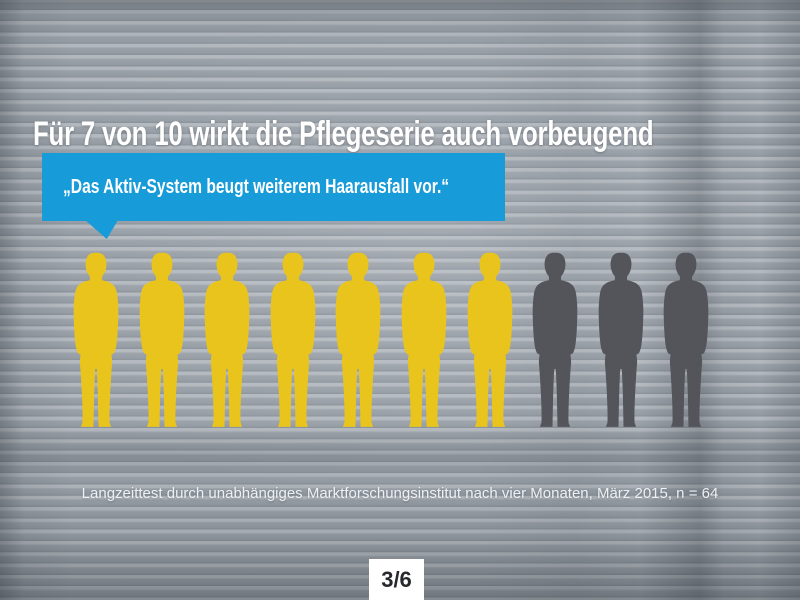  I want to click on page-indicator: 3/6, so click(396, 579).